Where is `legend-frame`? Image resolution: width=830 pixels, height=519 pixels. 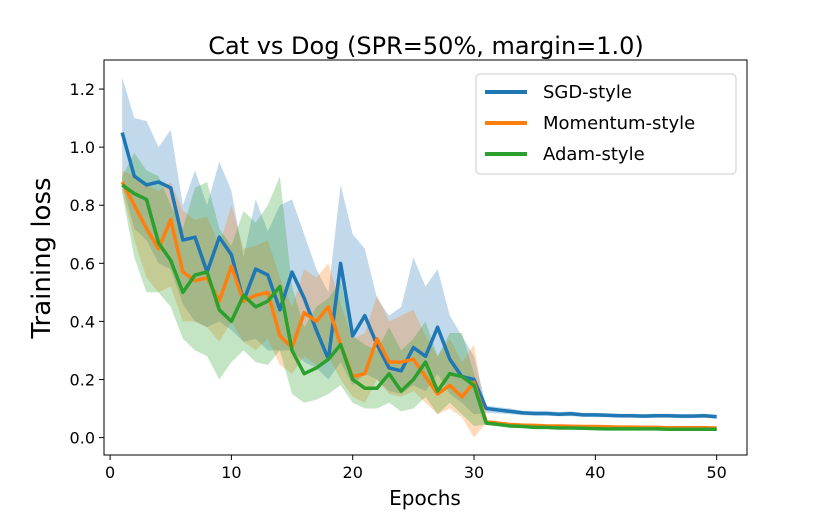 legend-frame is located at coordinates (606, 124).